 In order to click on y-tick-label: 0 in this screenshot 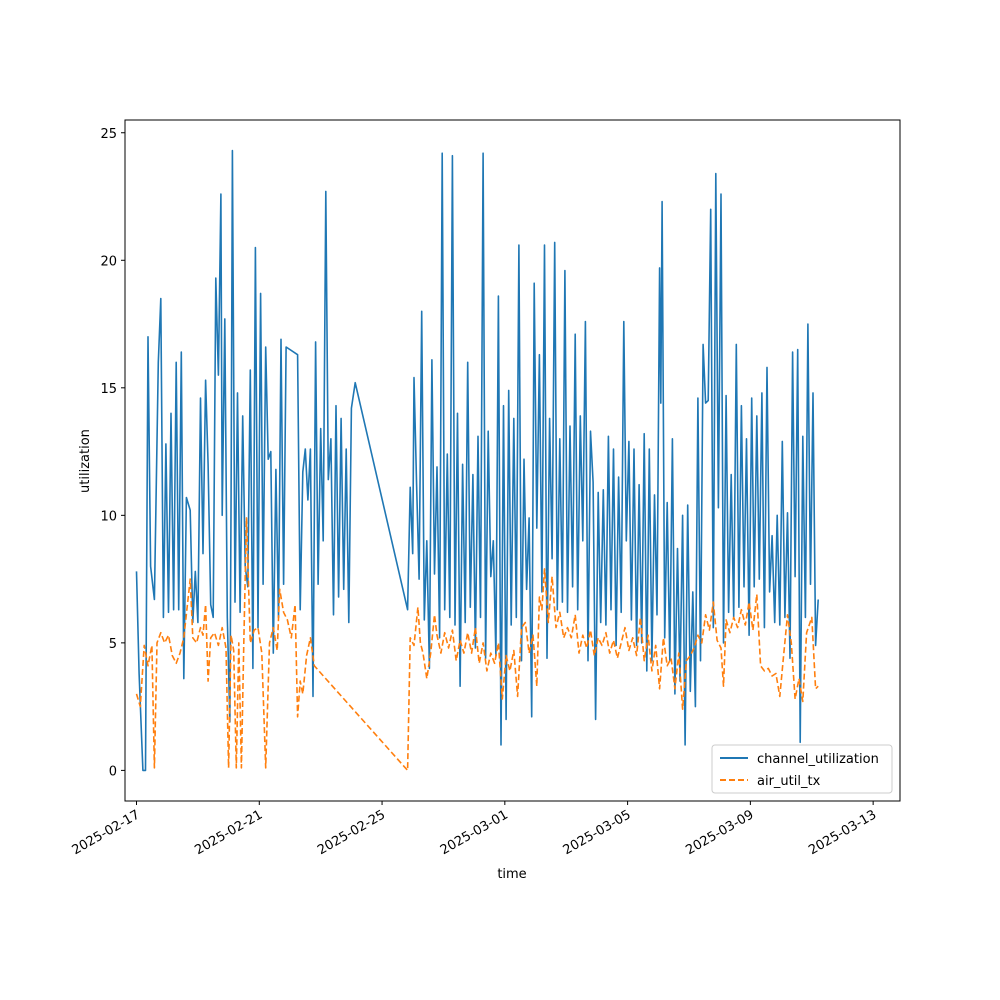, I will do `click(113, 771)`.